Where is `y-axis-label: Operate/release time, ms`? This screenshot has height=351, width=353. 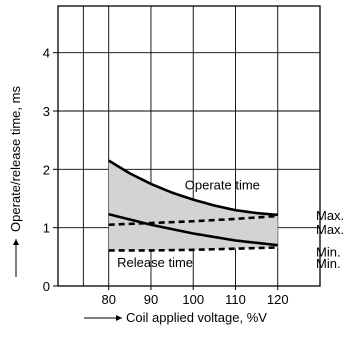
y-axis-label: Operate/release time, ms is located at coordinates (15, 159).